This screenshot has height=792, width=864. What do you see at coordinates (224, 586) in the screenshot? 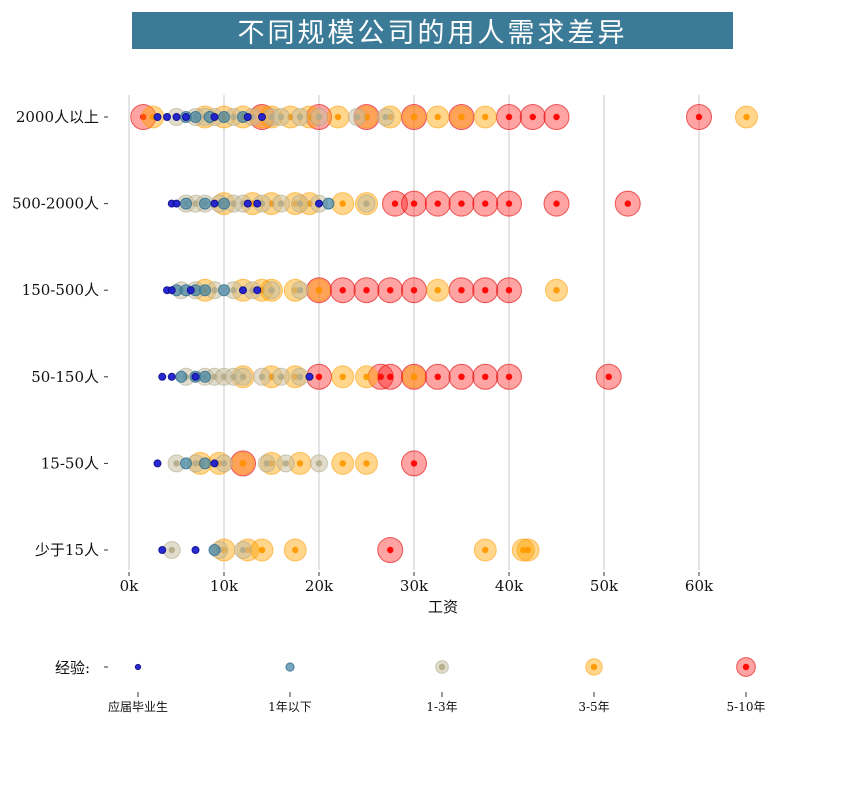
I see `x-tick-label: 10k` at bounding box center [224, 586].